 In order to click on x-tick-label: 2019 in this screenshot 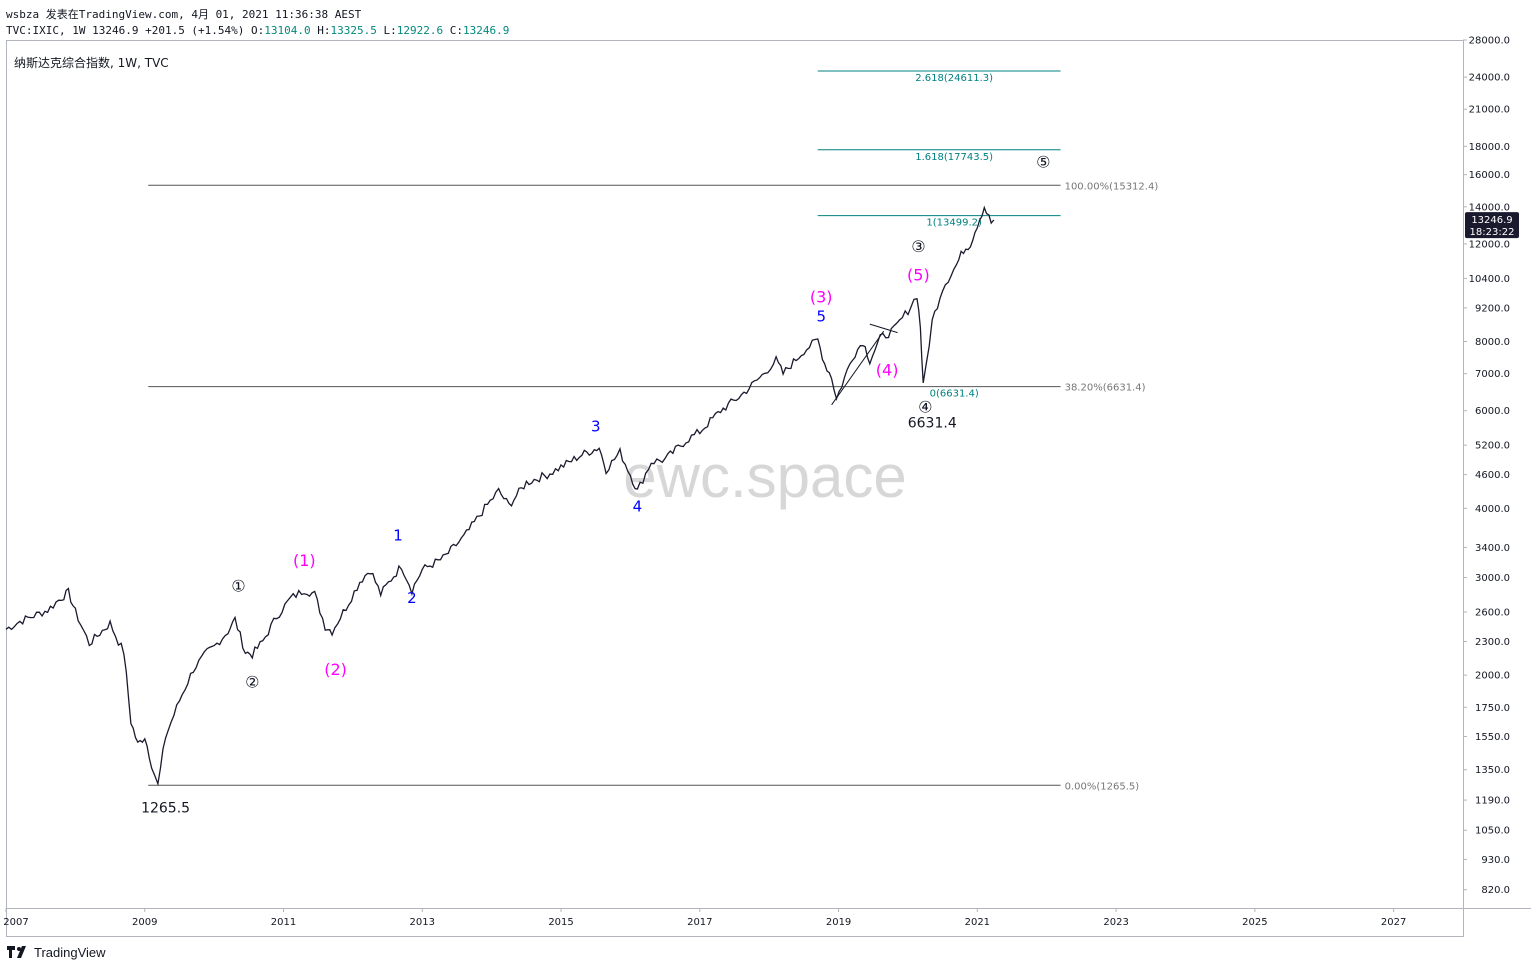, I will do `click(838, 922)`.